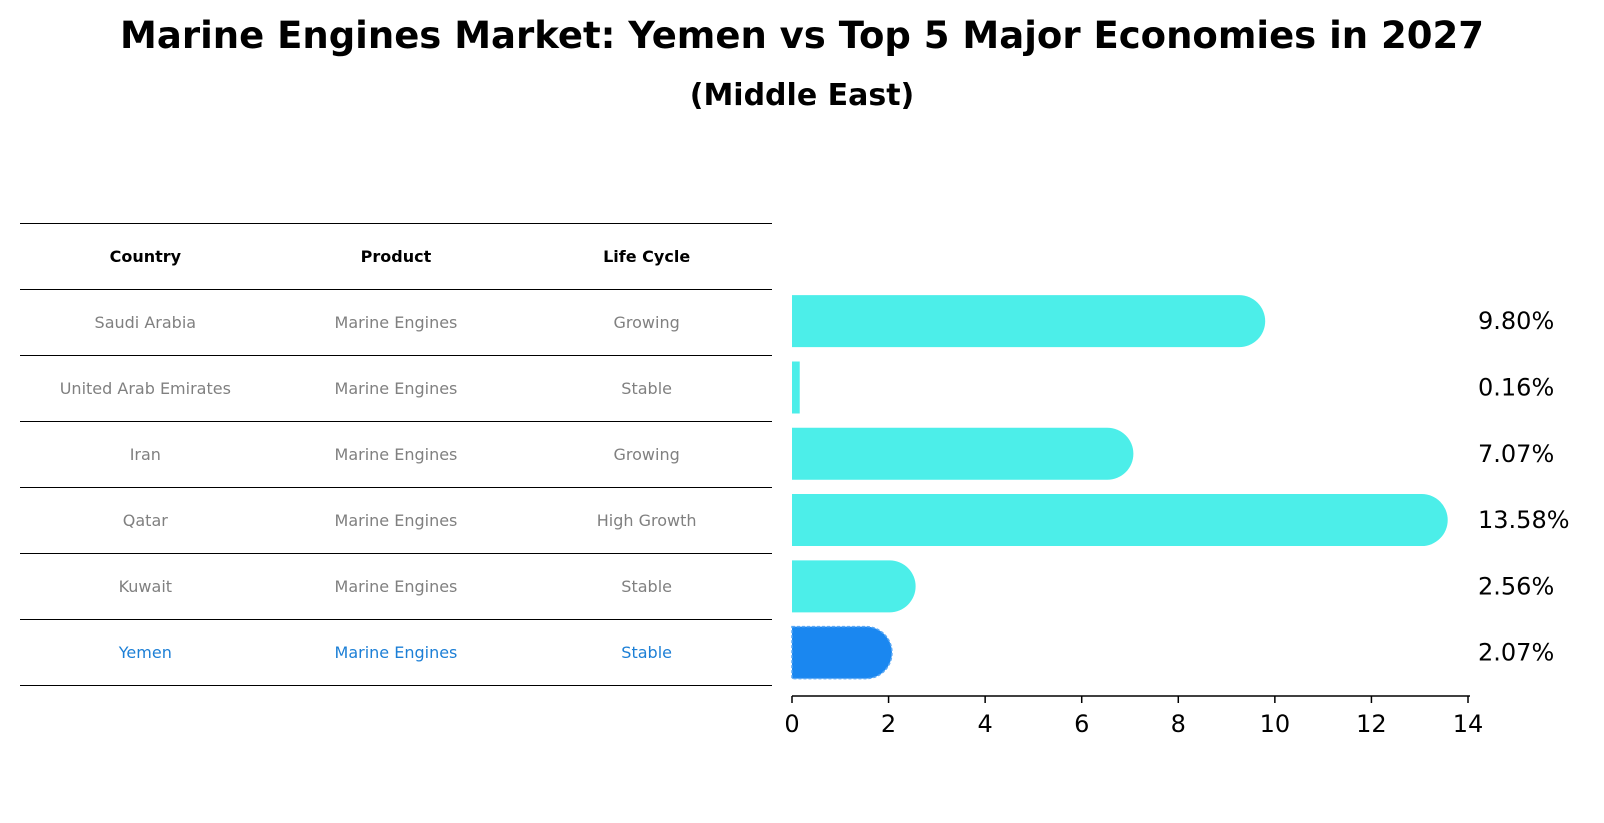 The image size is (1604, 823). What do you see at coordinates (1516, 653) in the screenshot?
I see `value-label: 2.07%` at bounding box center [1516, 653].